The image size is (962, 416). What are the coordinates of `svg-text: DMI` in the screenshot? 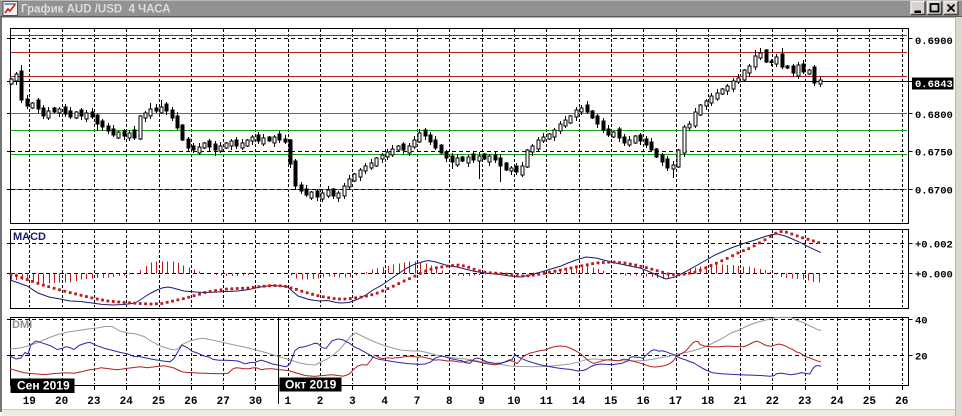 It's located at (22, 325).